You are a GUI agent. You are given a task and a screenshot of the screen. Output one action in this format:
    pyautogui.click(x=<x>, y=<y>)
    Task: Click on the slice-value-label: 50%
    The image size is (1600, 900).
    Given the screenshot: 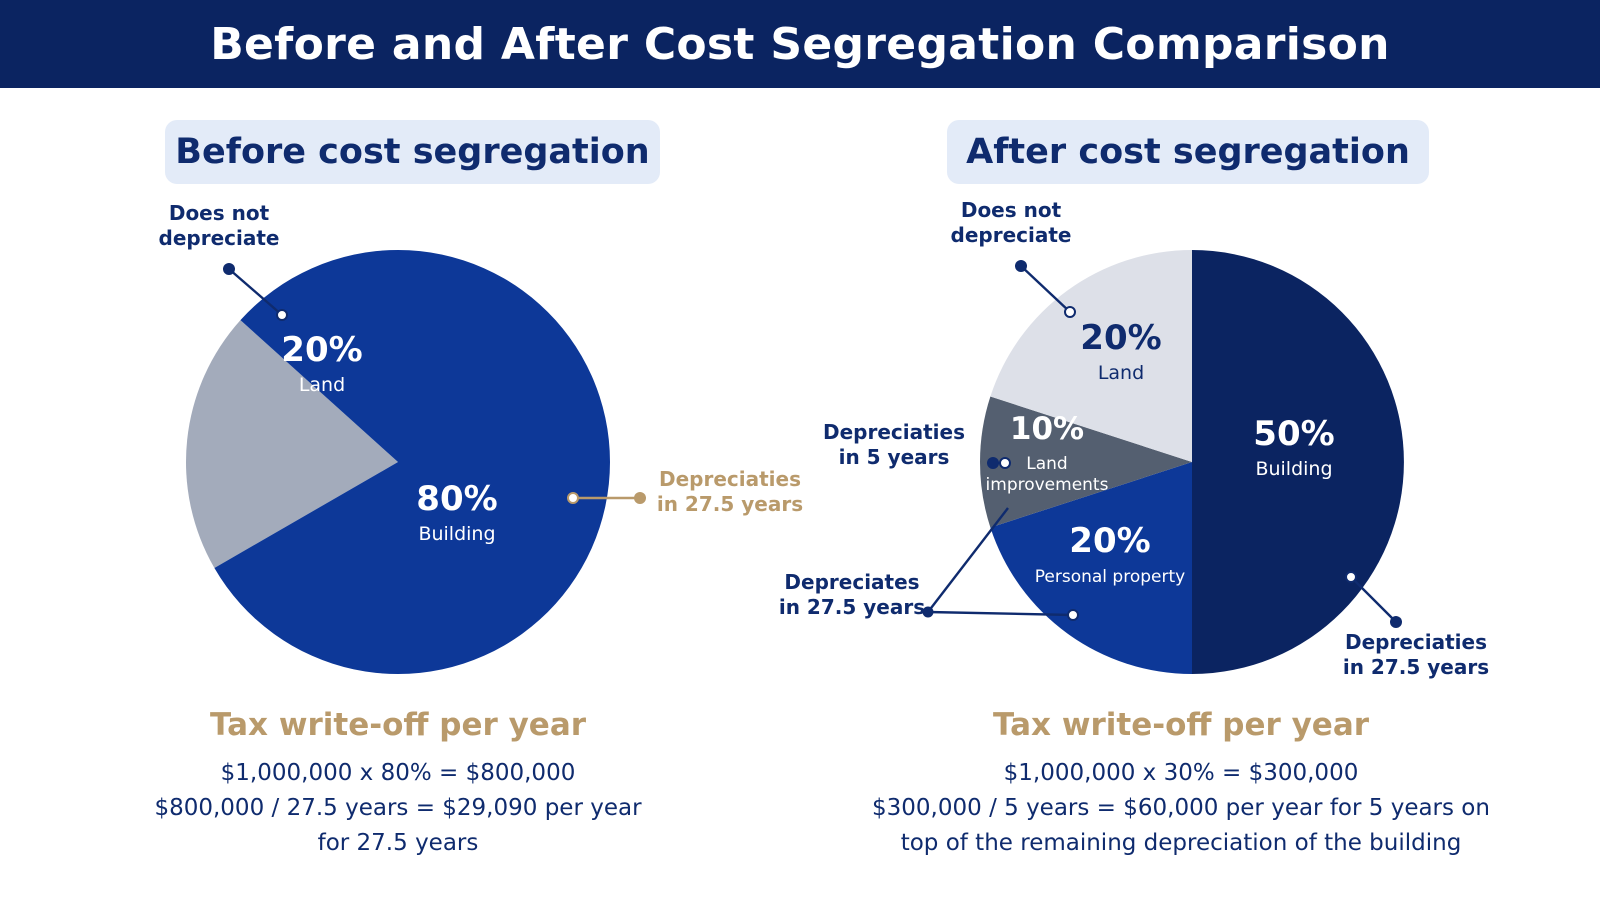 What is the action you would take?
    pyautogui.click(x=1293, y=434)
    